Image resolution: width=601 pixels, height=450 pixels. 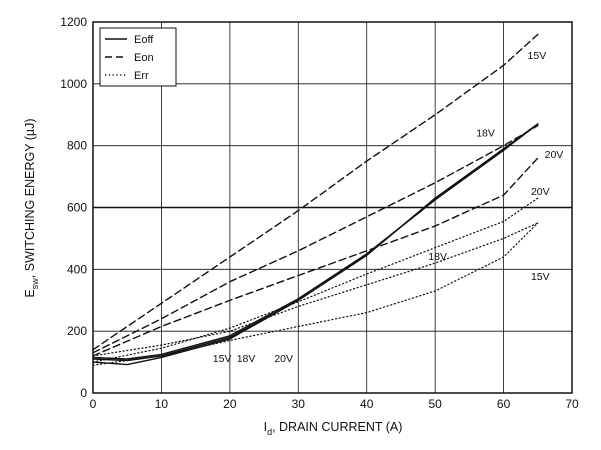 What do you see at coordinates (367, 404) in the screenshot?
I see `x-tick-label: 40` at bounding box center [367, 404].